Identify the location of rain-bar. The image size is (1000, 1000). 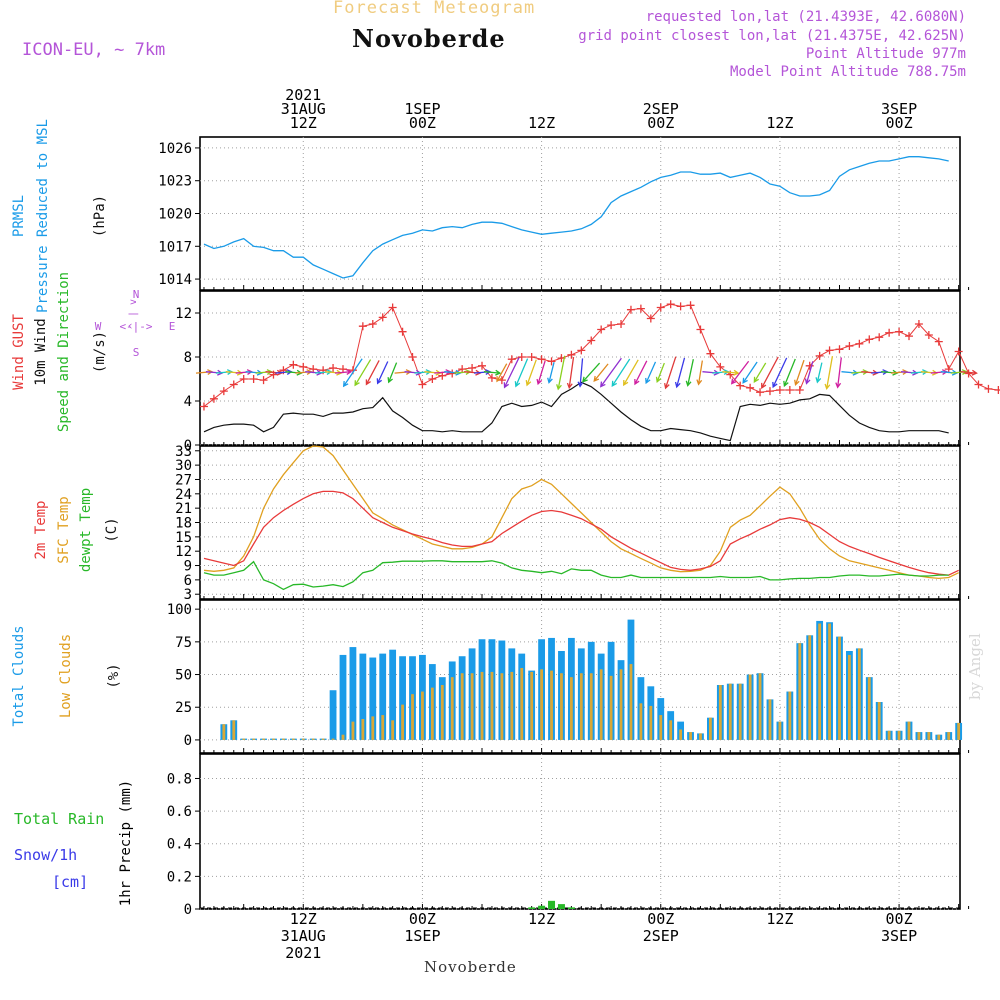
(542, 907).